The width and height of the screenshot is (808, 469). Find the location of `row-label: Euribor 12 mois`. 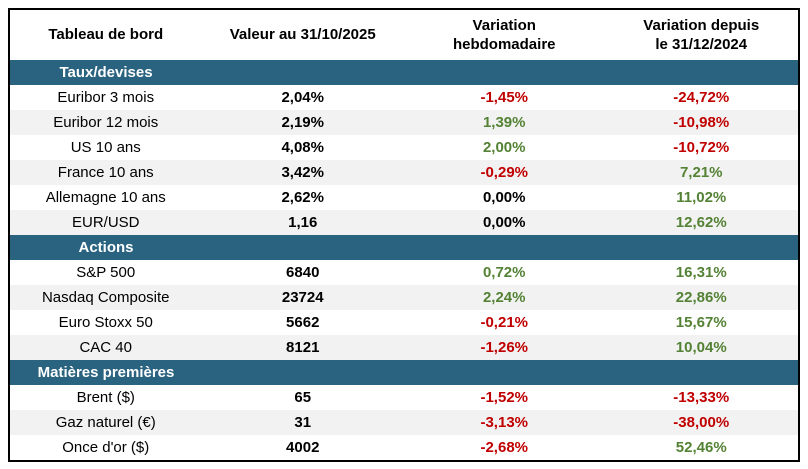

row-label: Euribor 12 mois is located at coordinates (105, 122).